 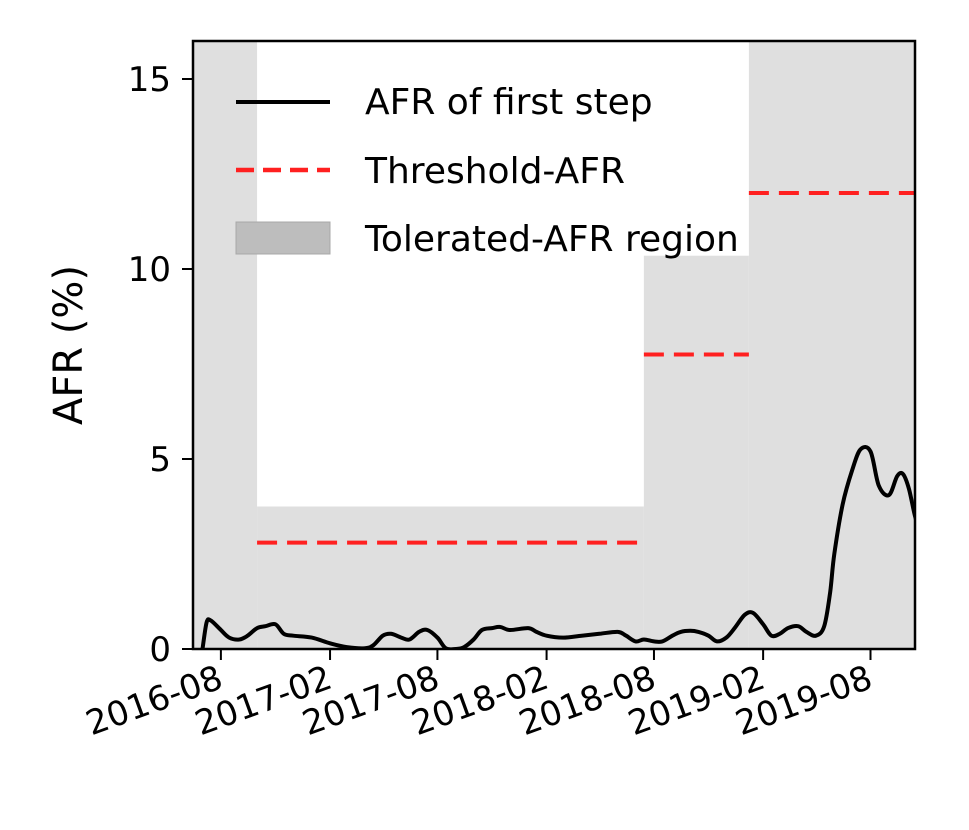 What do you see at coordinates (551, 239) in the screenshot?
I see `legend-label-region: Tolerated-AFR region` at bounding box center [551, 239].